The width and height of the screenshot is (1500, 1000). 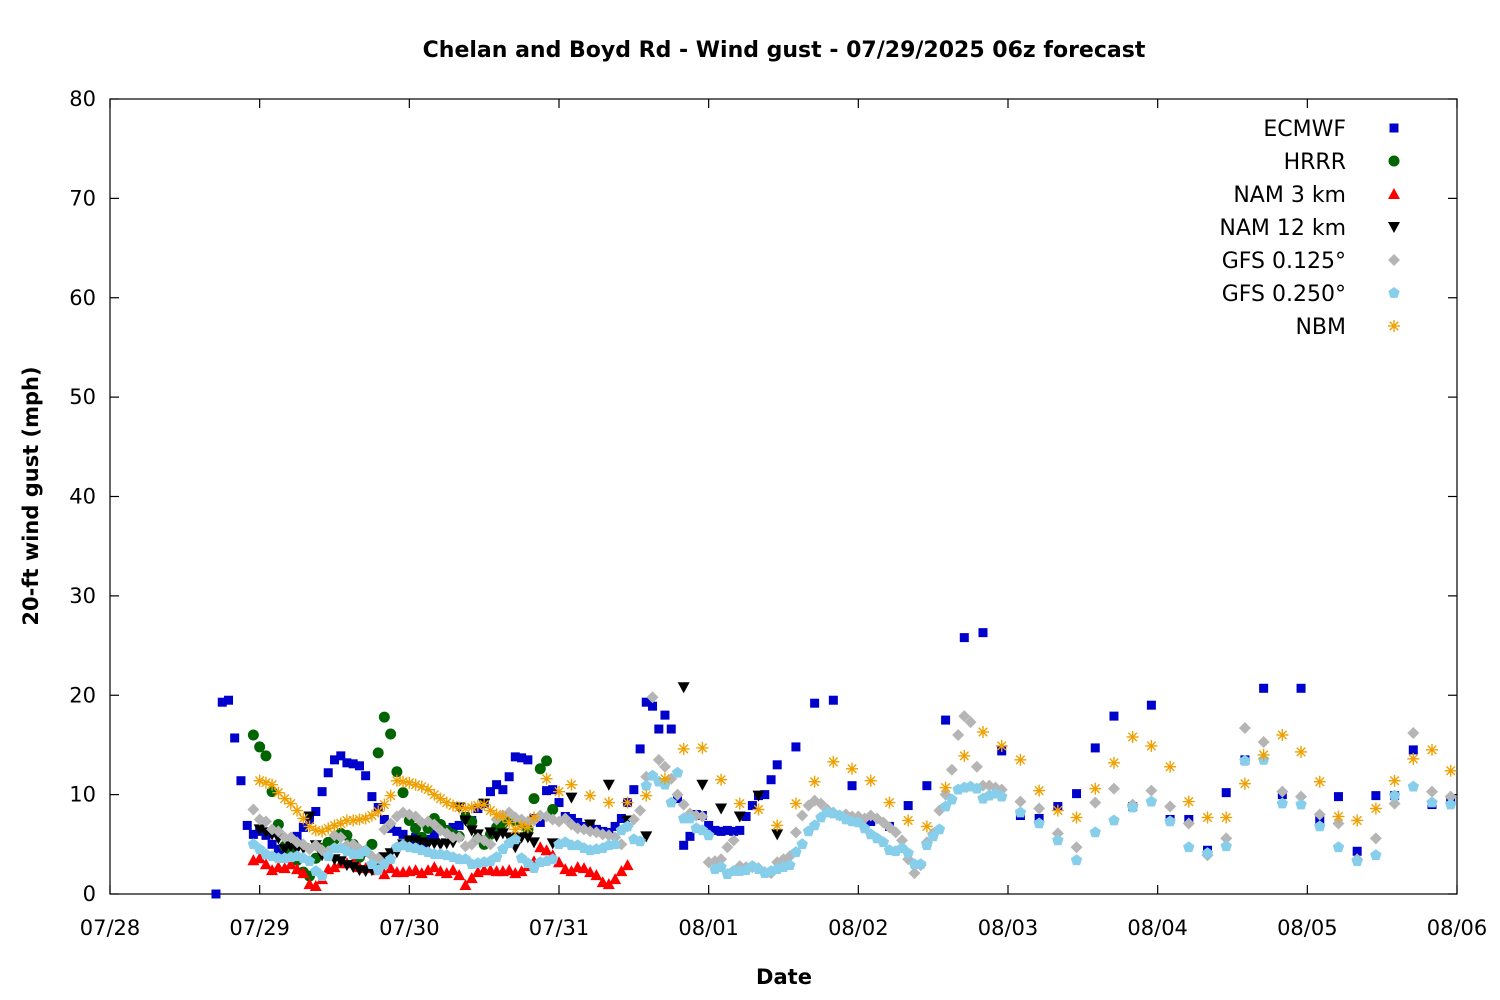 What do you see at coordinates (1304, 129) in the screenshot?
I see `legend-label: ECMWF` at bounding box center [1304, 129].